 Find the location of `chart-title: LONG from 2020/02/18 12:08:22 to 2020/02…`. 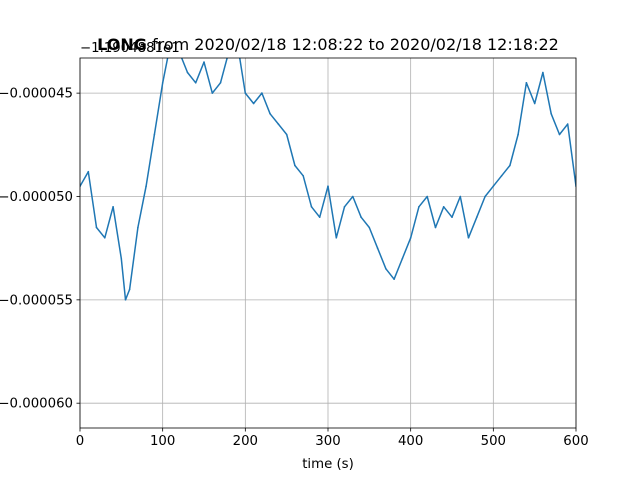

chart-title: LONG from 2020/02/18 12:08:22 to 2020/02… is located at coordinates (328, 44).